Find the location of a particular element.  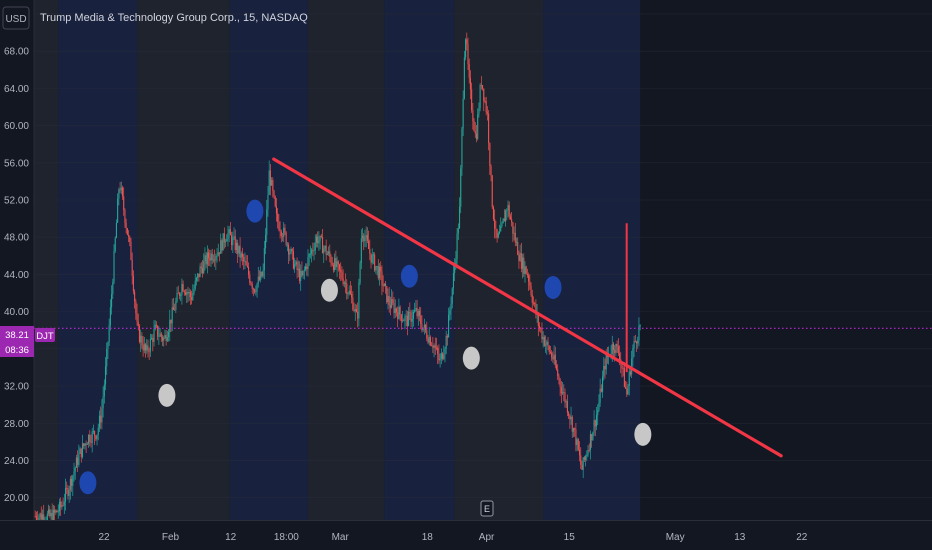

time-axis-background is located at coordinates (466, 535).